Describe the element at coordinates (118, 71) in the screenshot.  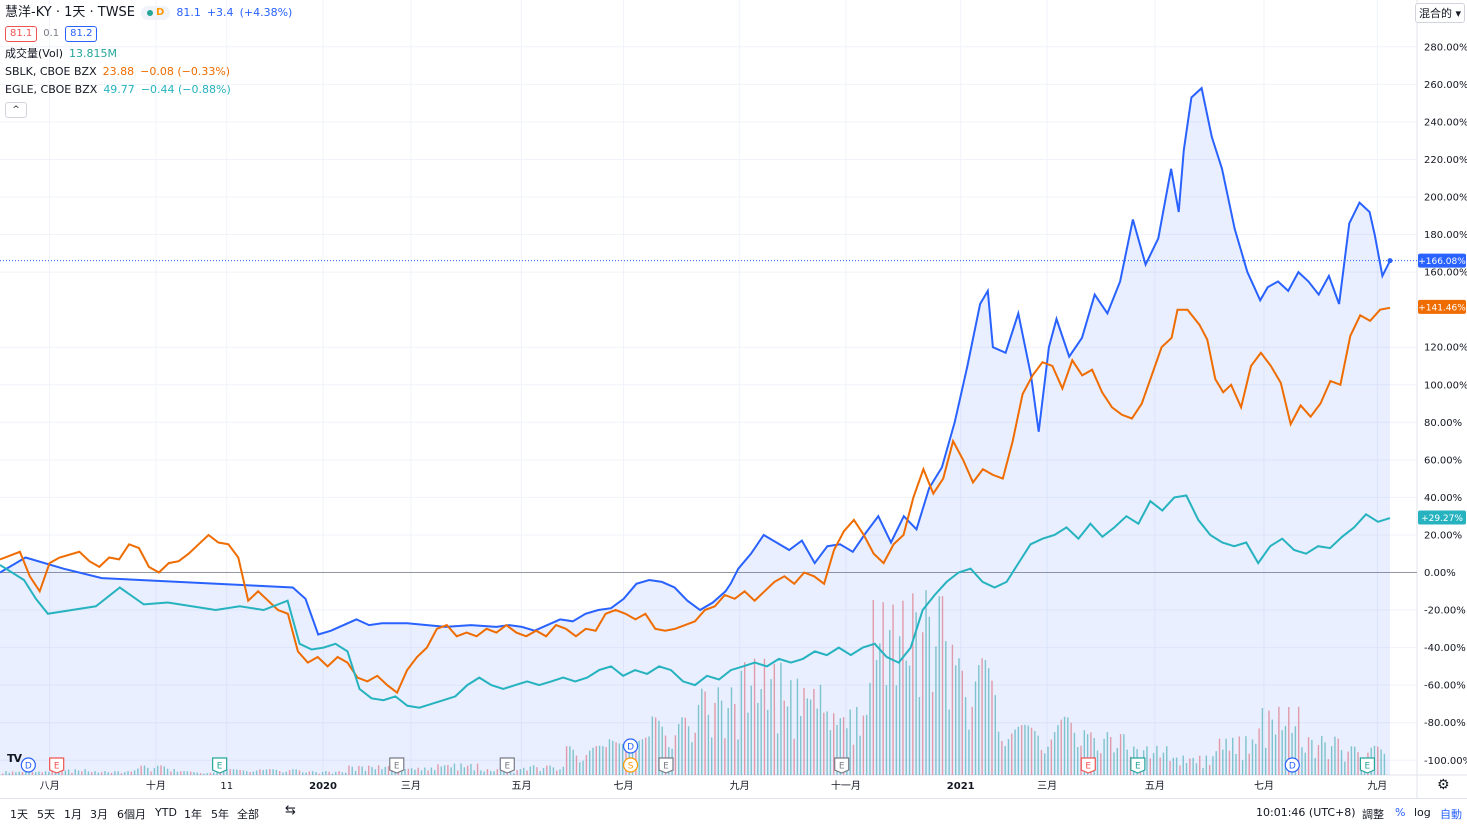
I see `compare-sblk-value: 23.88` at that location.